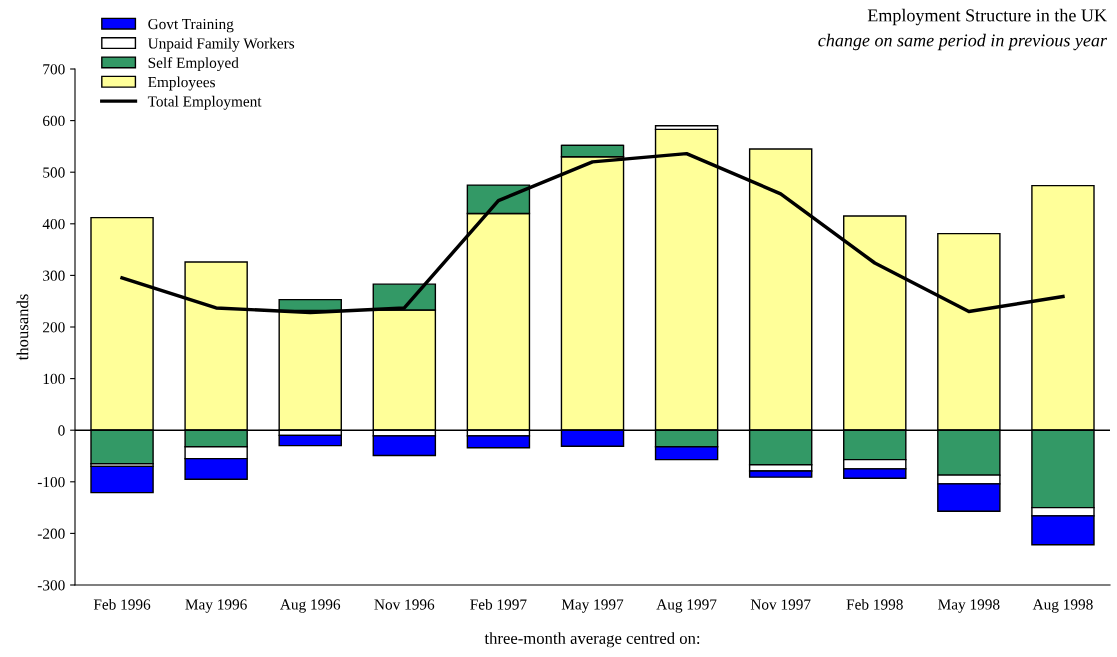 The image size is (1117, 657). Describe the element at coordinates (969, 606) in the screenshot. I see `x-tick-label: May 1998` at that location.